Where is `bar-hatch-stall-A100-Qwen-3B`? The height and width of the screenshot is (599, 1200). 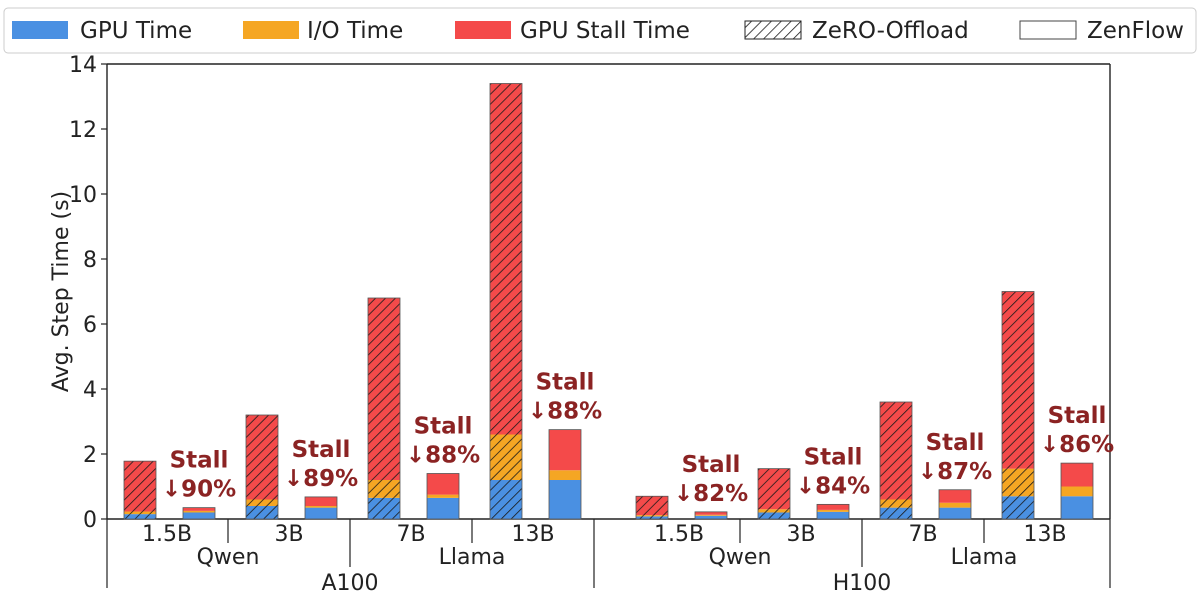
bar-hatch-stall-A100-Qwen-3B is located at coordinates (262, 457).